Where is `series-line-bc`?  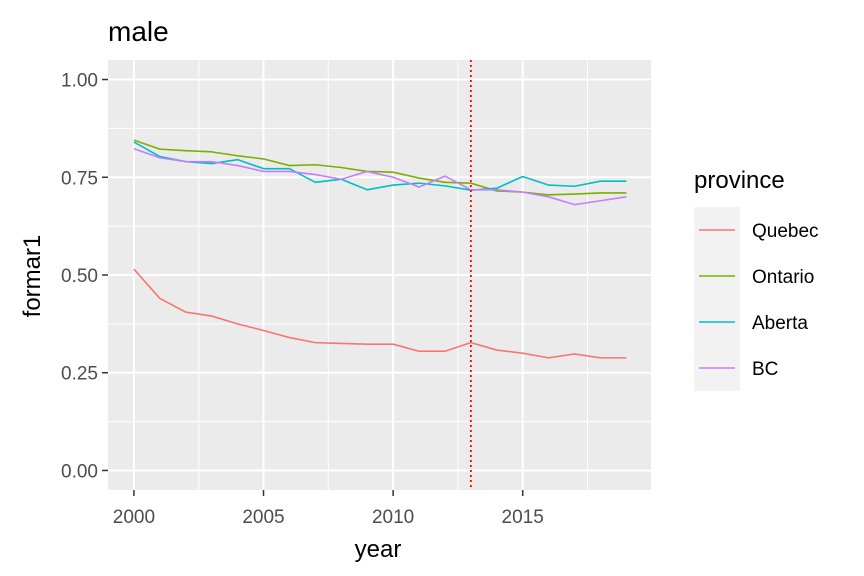 series-line-bc is located at coordinates (380, 176).